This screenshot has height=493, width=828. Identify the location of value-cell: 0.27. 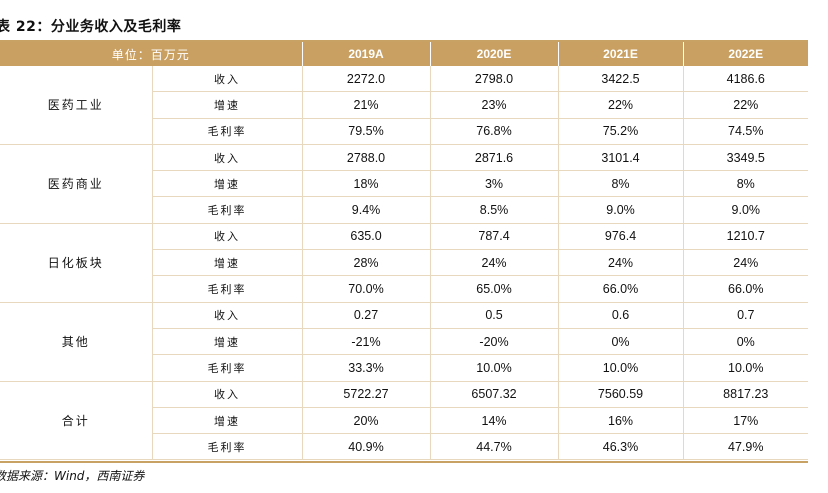
(366, 315).